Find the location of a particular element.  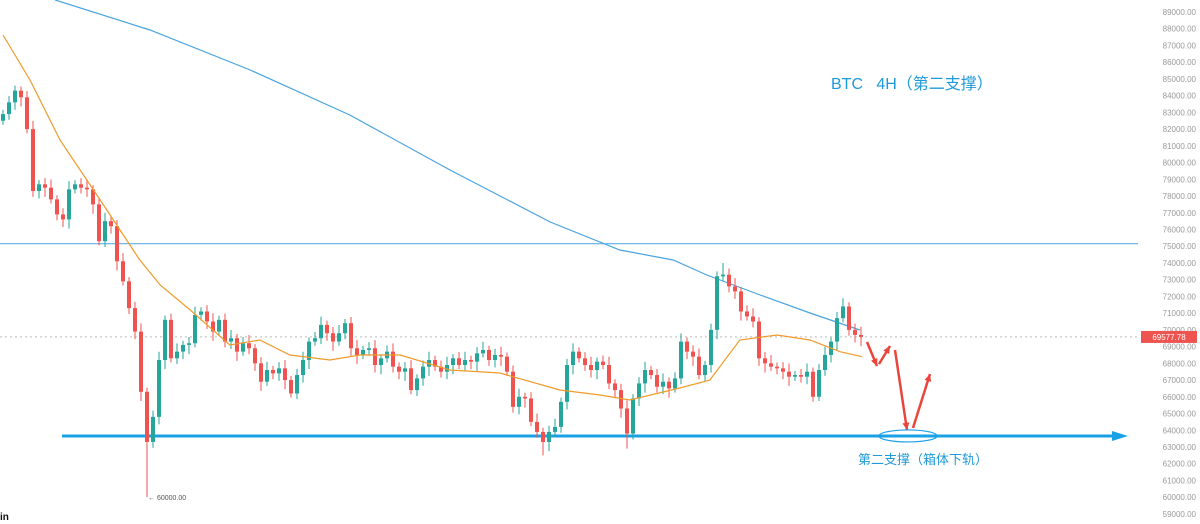

y-tick-label: 84000.00 is located at coordinates (1180, 96).